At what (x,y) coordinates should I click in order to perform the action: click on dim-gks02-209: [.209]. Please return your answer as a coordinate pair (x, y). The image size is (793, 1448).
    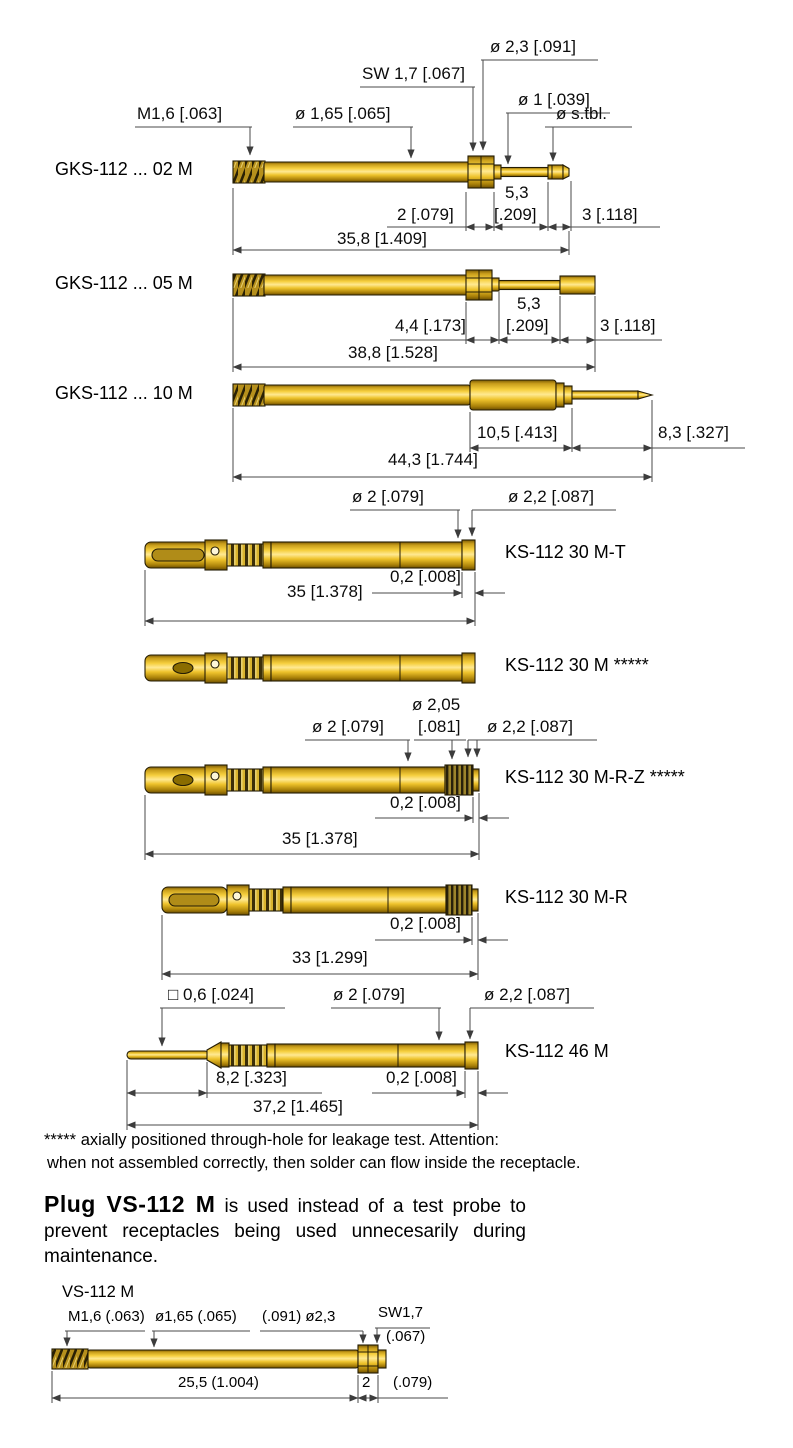
    Looking at the image, I should click on (515, 214).